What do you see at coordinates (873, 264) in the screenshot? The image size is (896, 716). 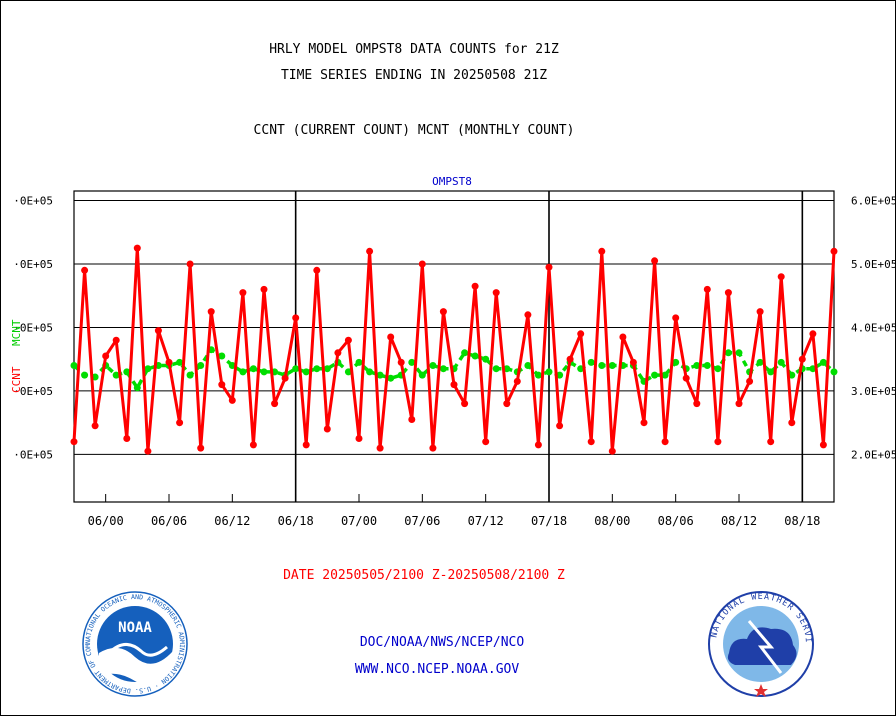 I see `y-tick-label-right: 5.0E+05` at bounding box center [873, 264].